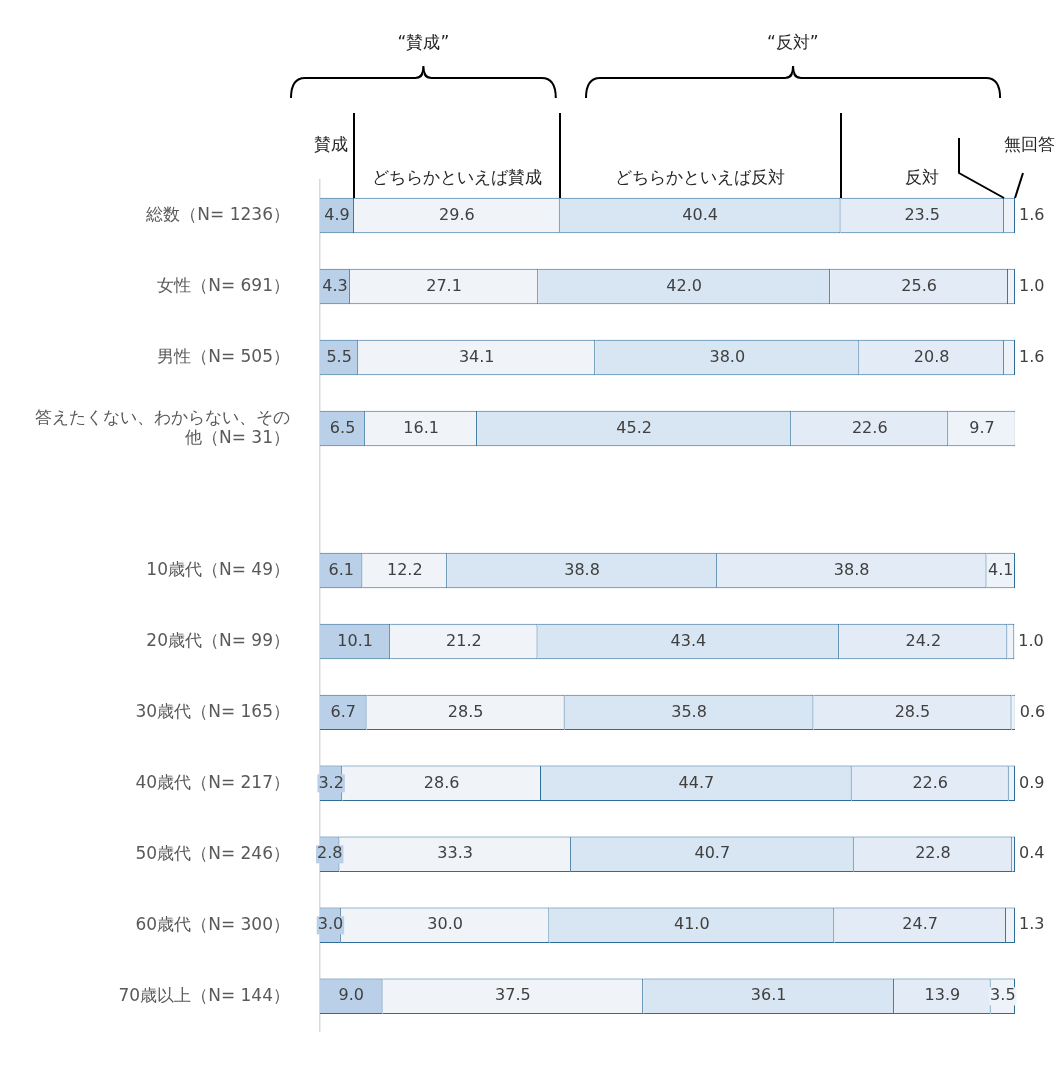 The image size is (1059, 1072). What do you see at coordinates (217, 213) in the screenshot?
I see `y-tick-label: 総数（N= 1236）` at bounding box center [217, 213].